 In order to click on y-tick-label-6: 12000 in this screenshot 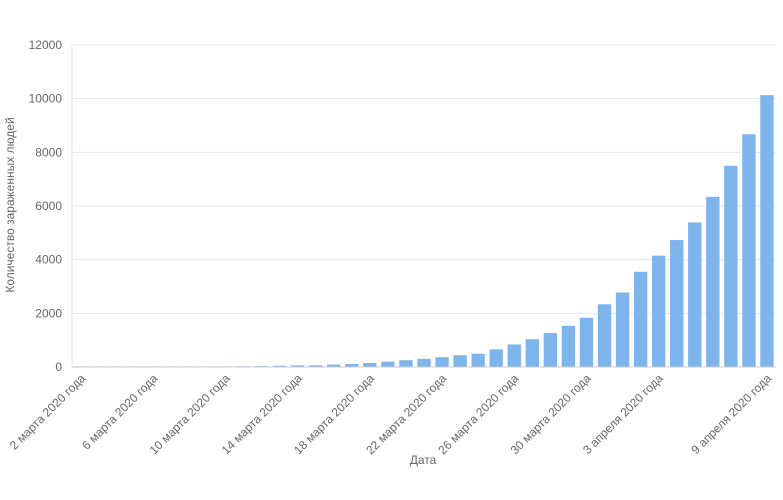, I will do `click(46, 45)`.